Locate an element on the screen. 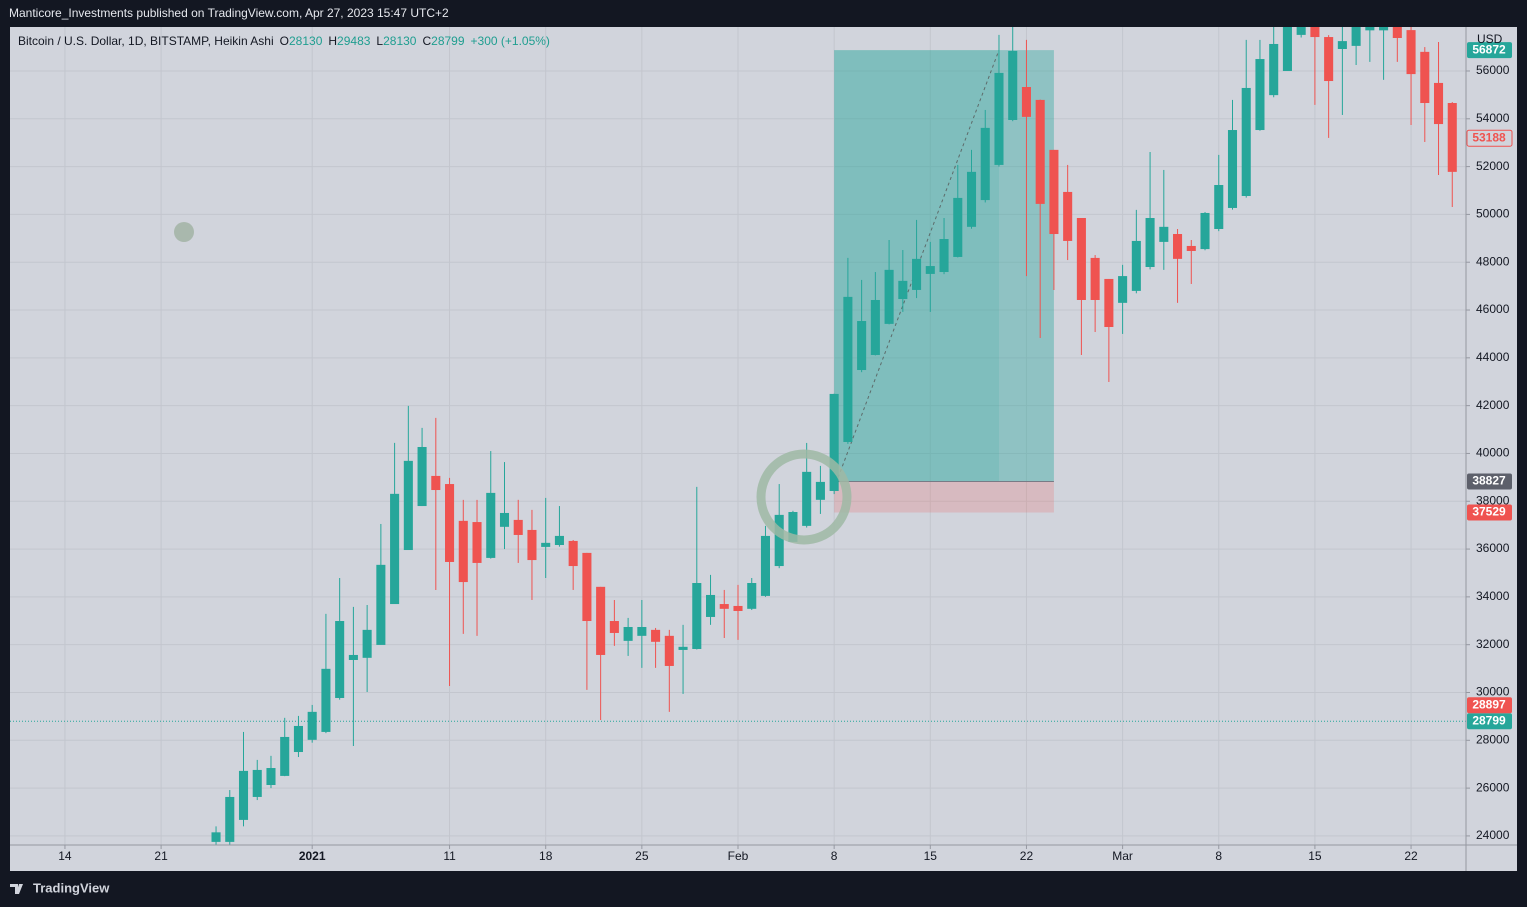 The image size is (1527, 907). x-tick-label: 18 is located at coordinates (546, 856).